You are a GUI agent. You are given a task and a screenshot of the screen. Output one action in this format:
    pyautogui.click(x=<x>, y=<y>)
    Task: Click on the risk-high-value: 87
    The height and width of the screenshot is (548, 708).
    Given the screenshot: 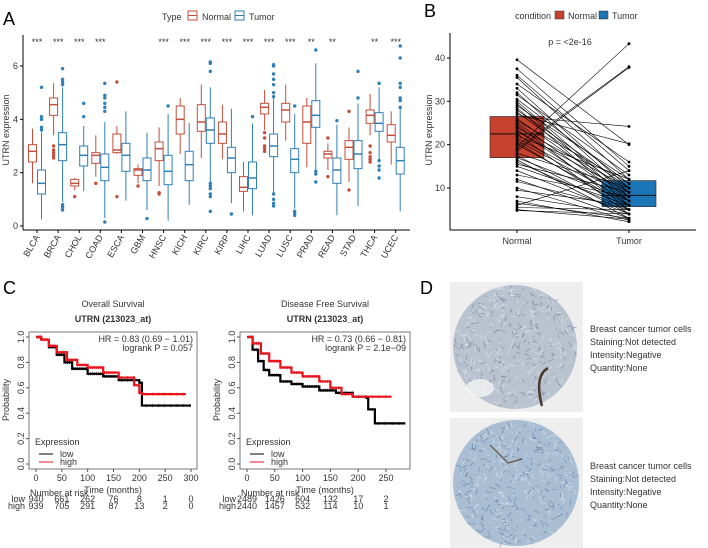 What is the action you would take?
    pyautogui.click(x=113, y=506)
    